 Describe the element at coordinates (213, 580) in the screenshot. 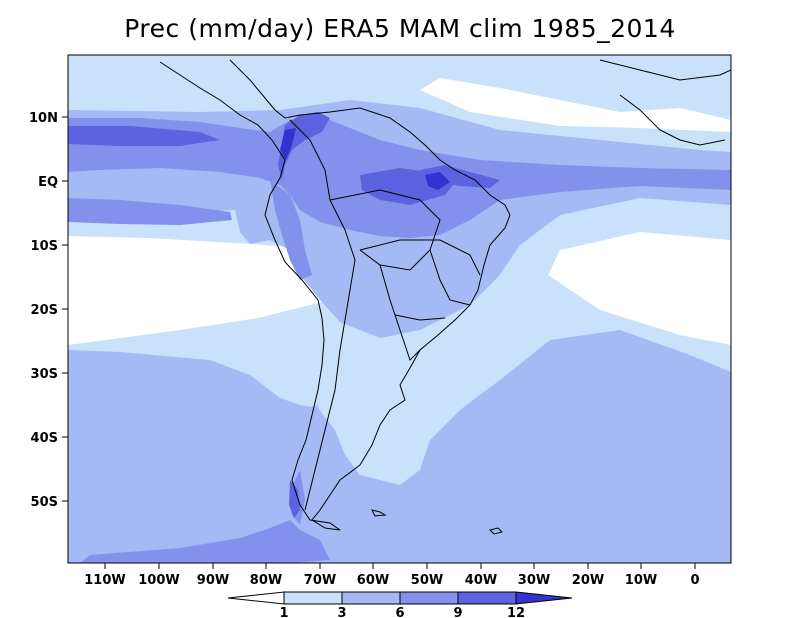

I see `lon-label: 90W` at that location.